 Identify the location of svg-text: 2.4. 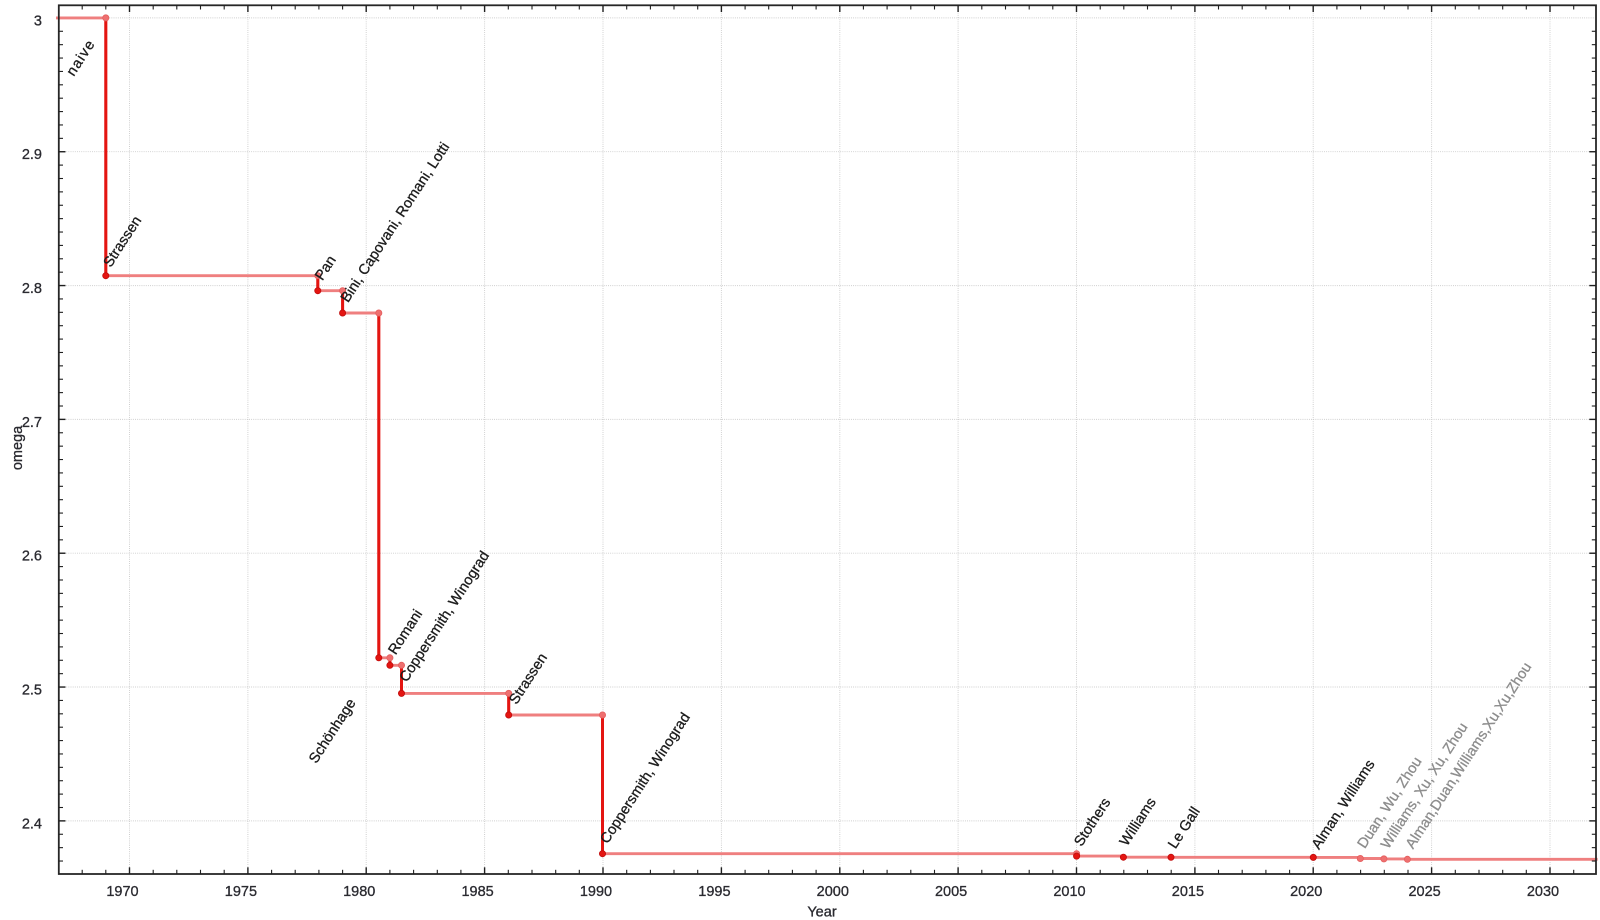
(32, 824).